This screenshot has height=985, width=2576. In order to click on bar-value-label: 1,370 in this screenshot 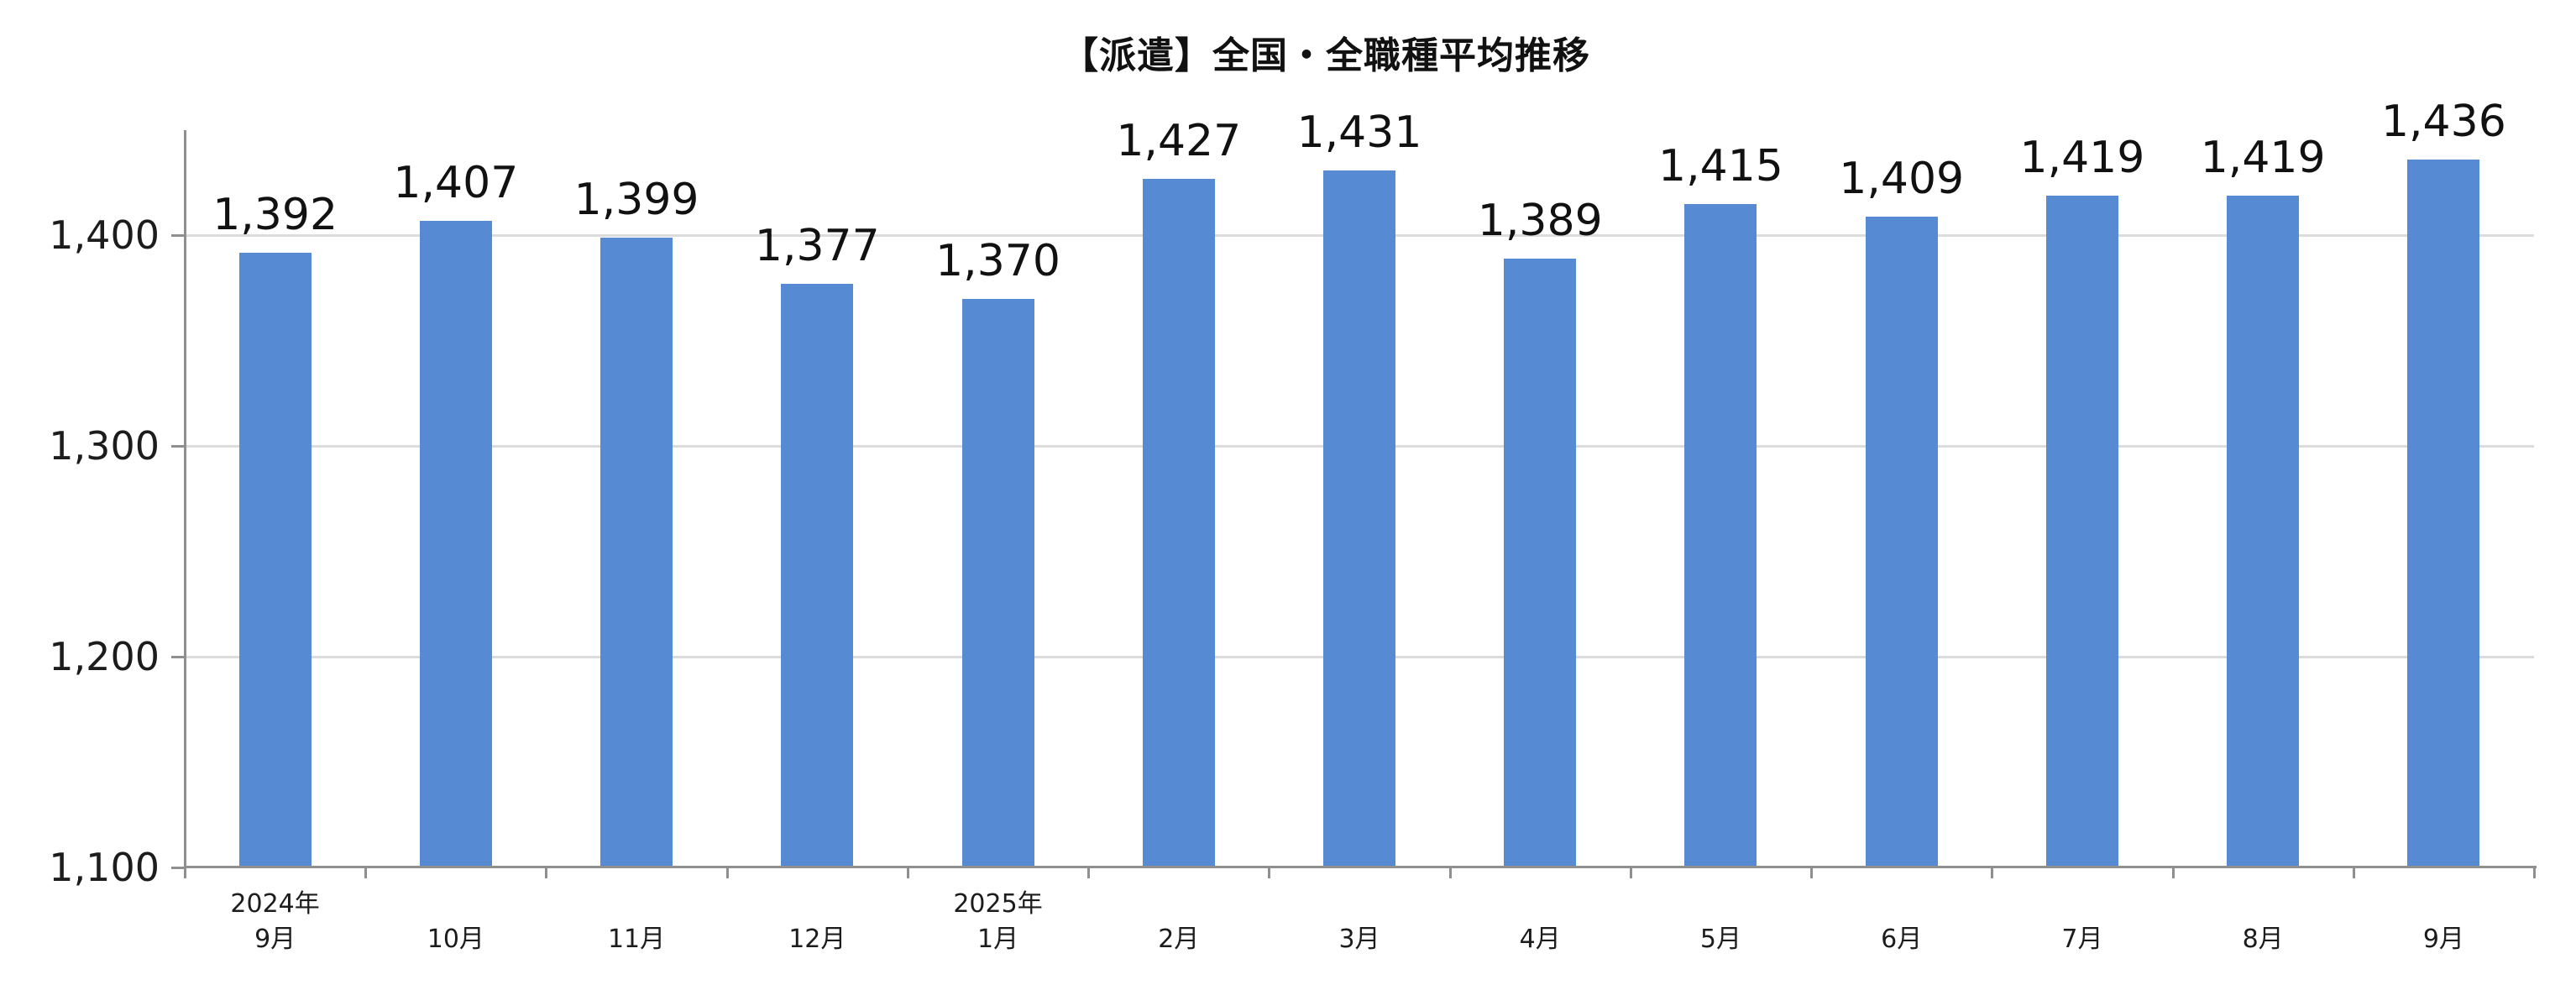, I will do `click(998, 260)`.